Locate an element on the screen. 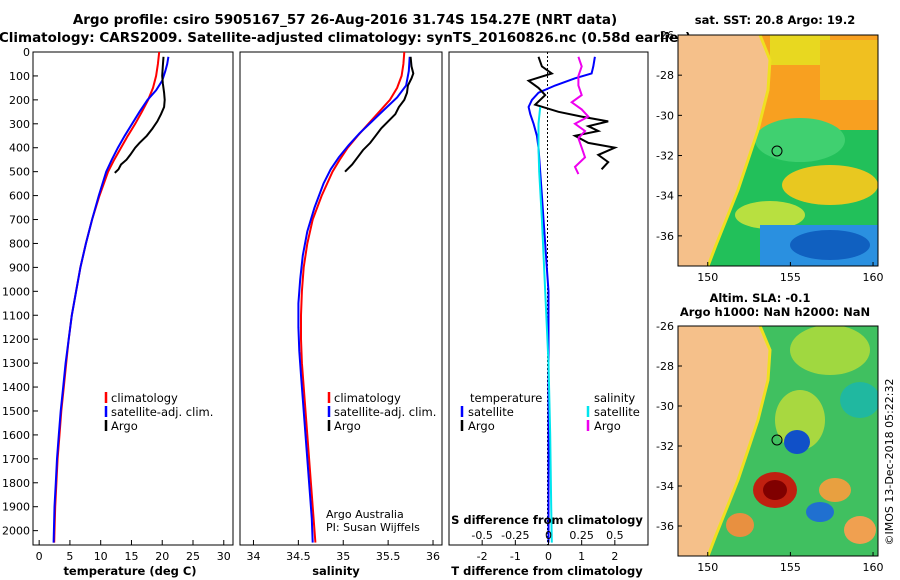 Image resolution: width=900 pixels, height=580 pixels. series-line-t-argo is located at coordinates (572, 113).